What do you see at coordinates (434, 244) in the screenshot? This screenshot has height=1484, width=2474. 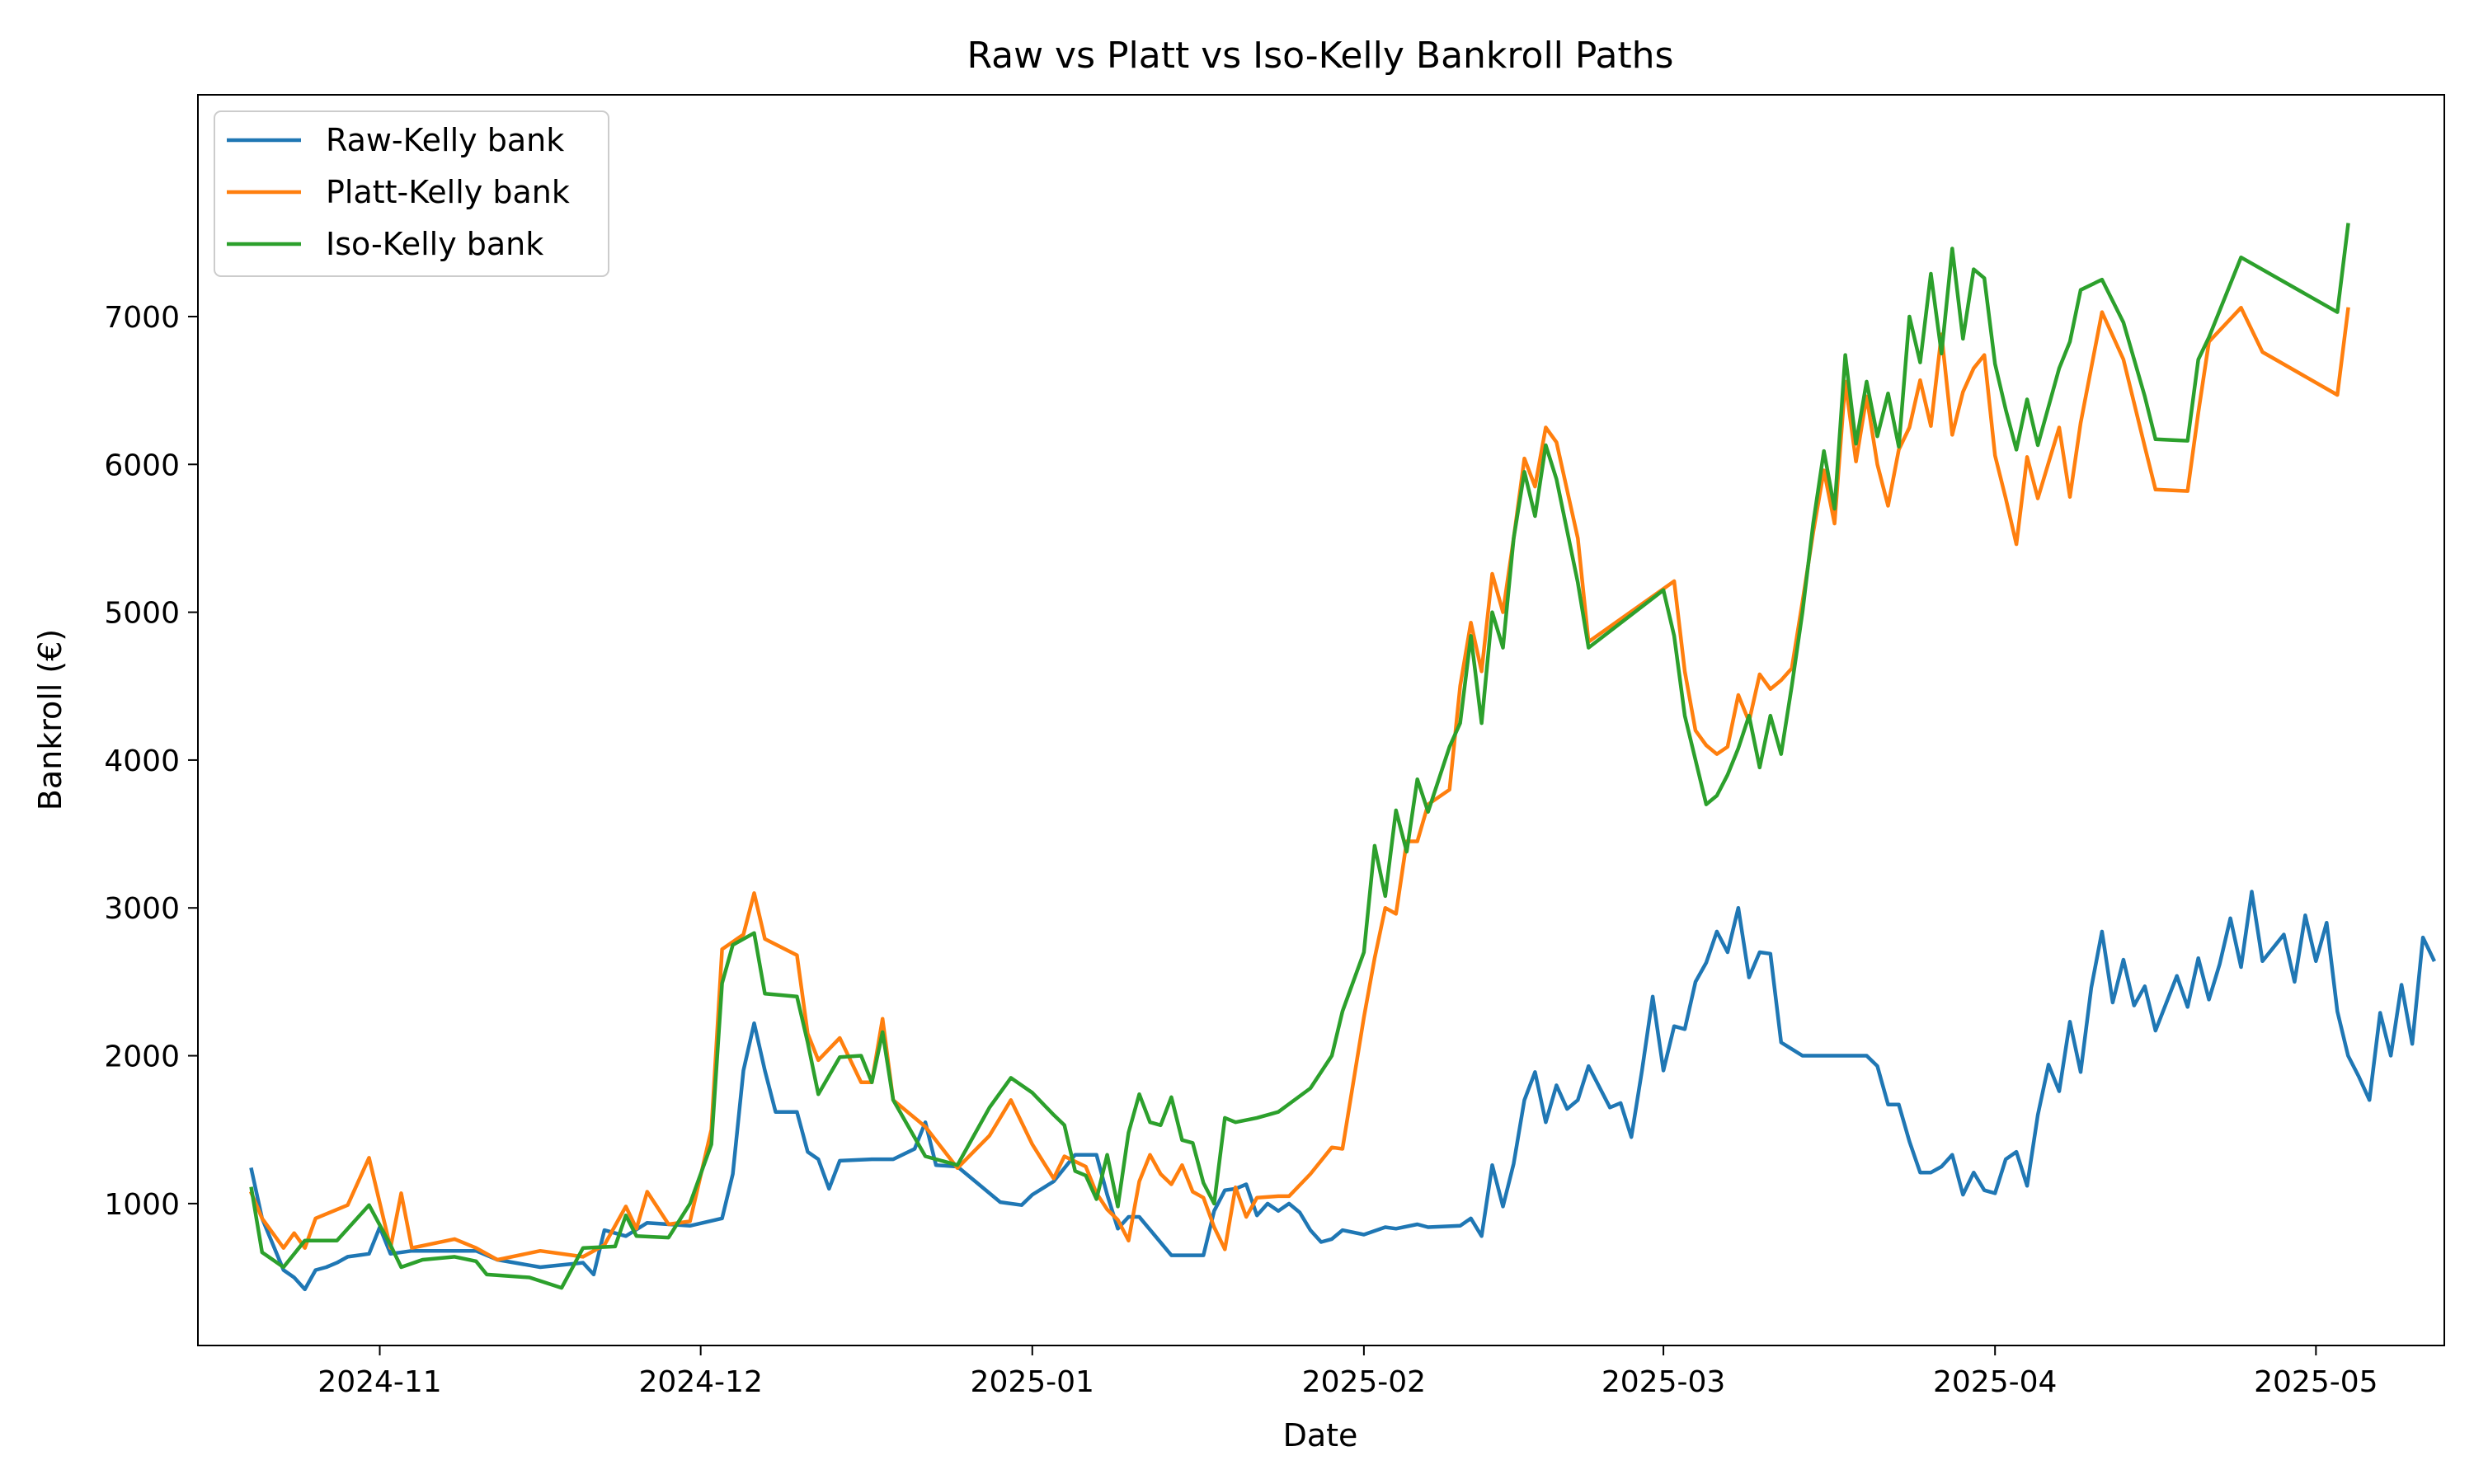 I see `legend-label: Iso-Kelly bank` at bounding box center [434, 244].